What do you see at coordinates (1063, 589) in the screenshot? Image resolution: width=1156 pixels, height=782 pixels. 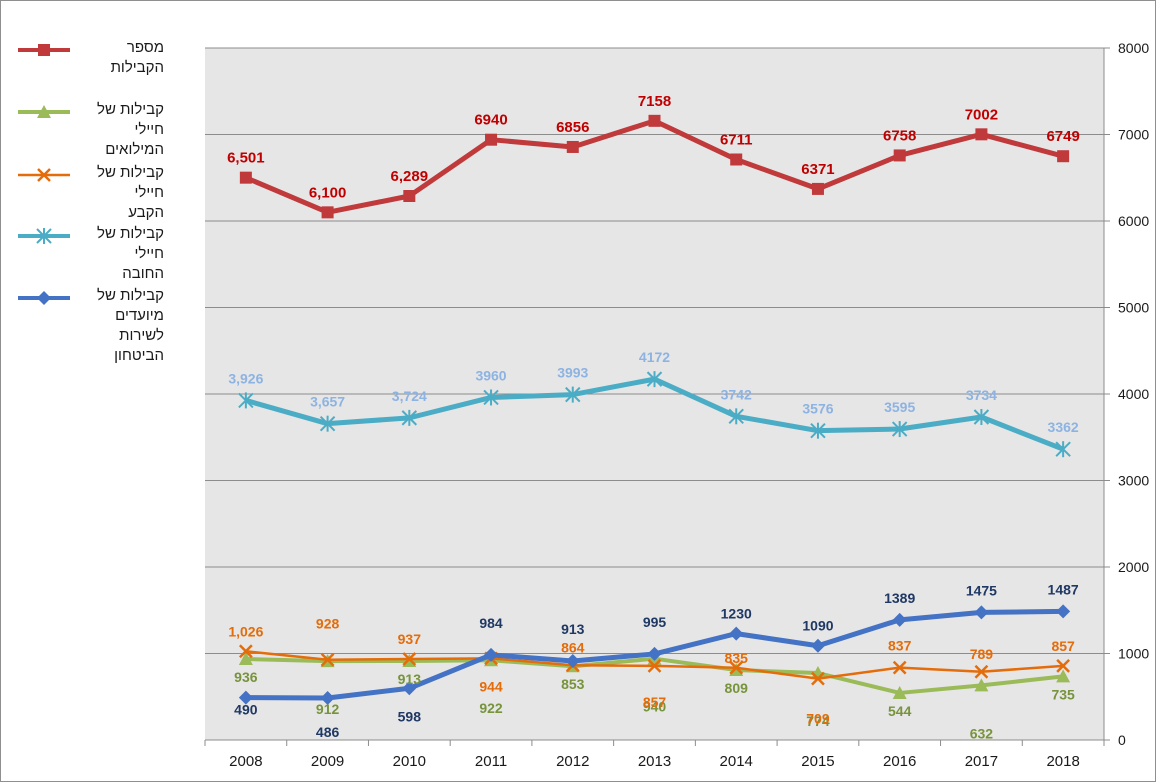 I see `data-label: 1487` at bounding box center [1063, 589].